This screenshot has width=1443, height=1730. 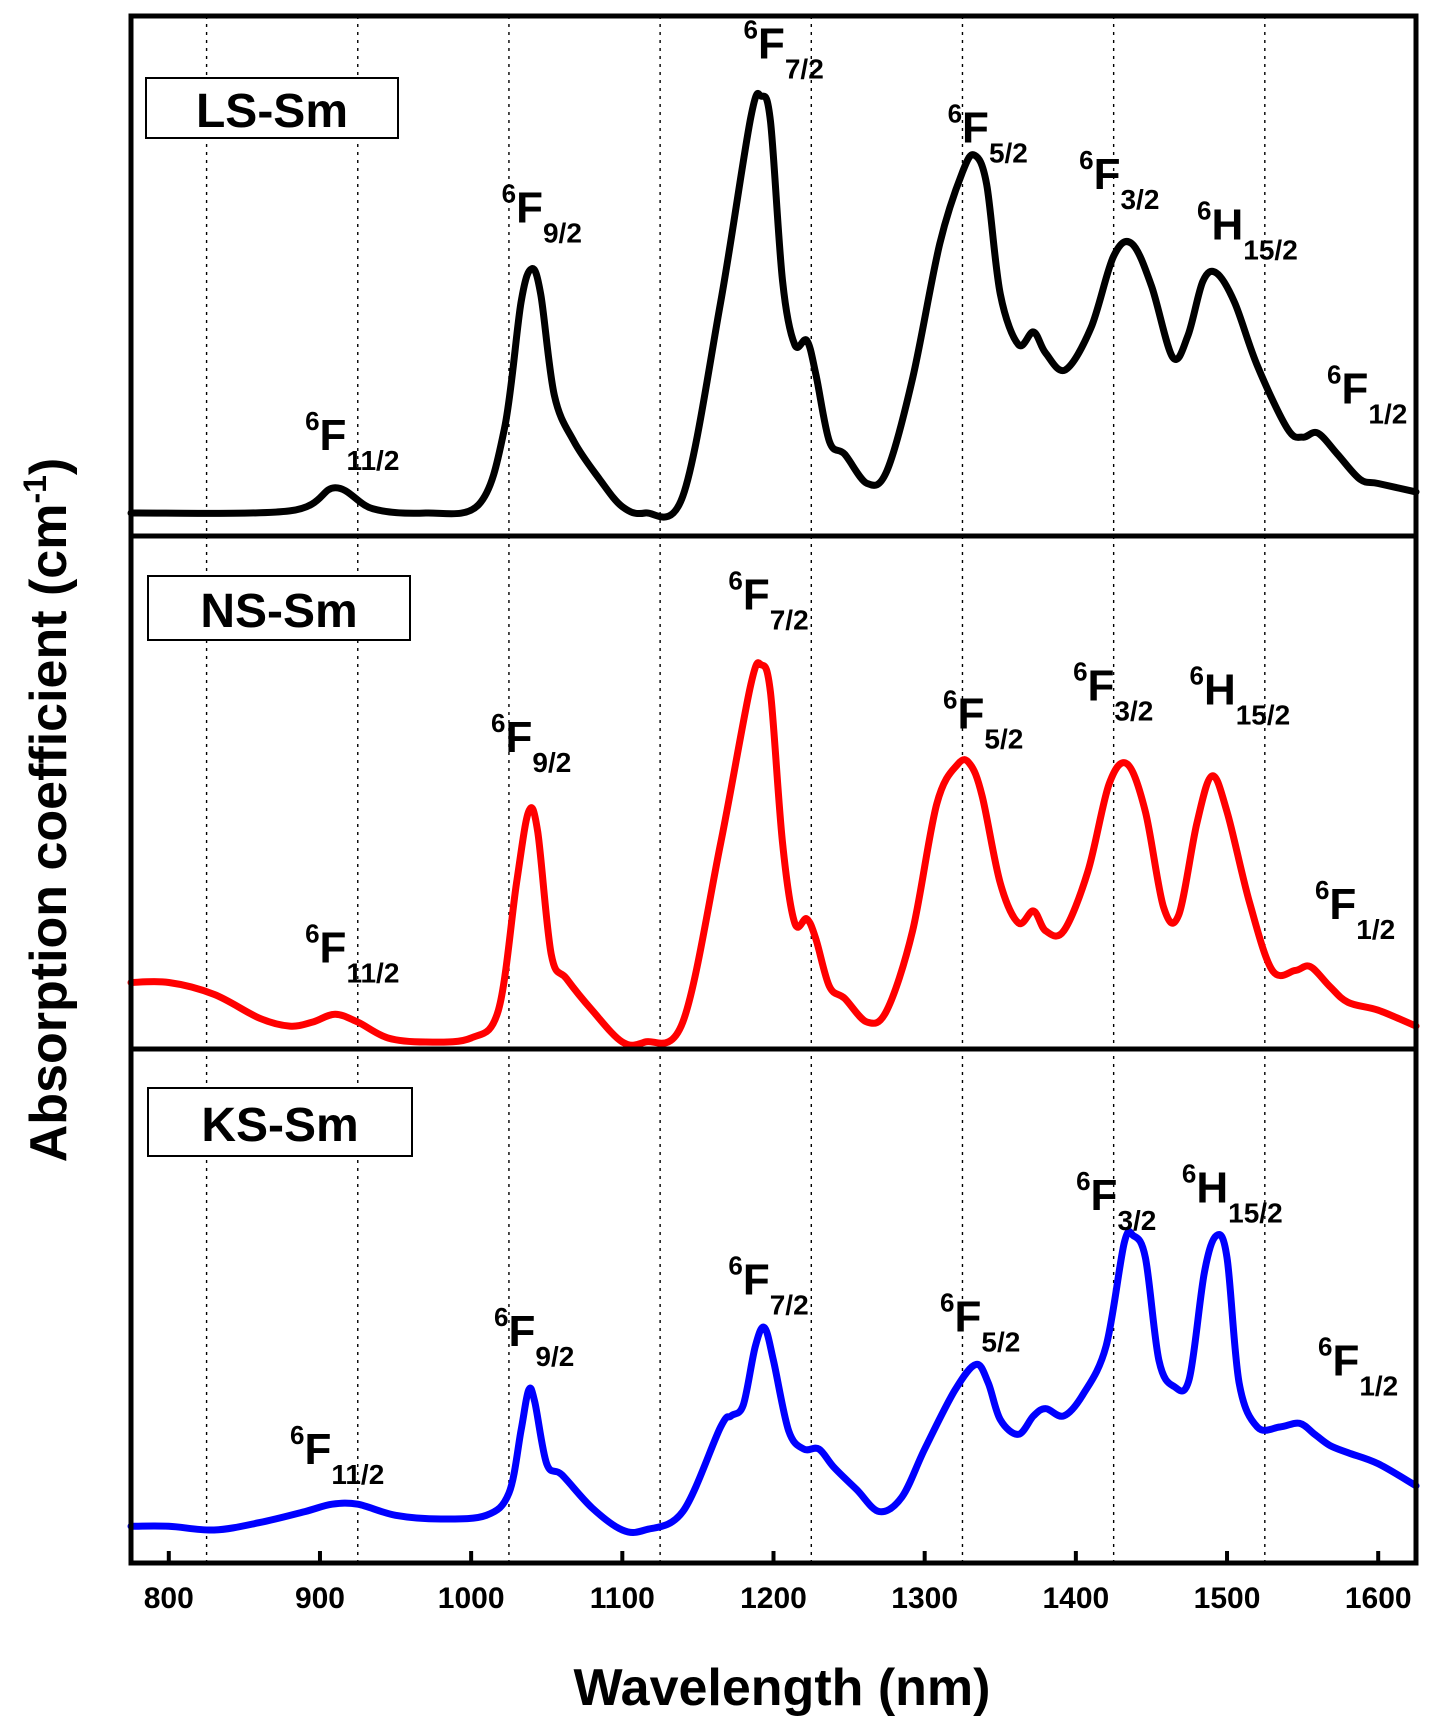 What do you see at coordinates (782, 1688) in the screenshot?
I see `x-axis-title: Wavelength (nm)` at bounding box center [782, 1688].